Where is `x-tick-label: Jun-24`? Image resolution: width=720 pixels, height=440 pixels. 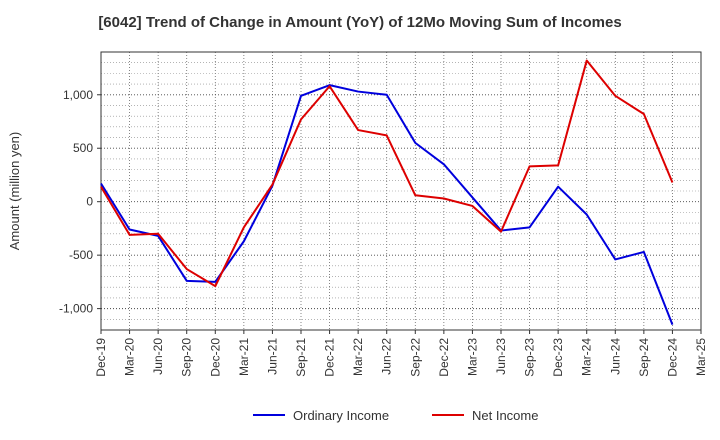
x-tick-label: Jun-24 is located at coordinates (615, 356).